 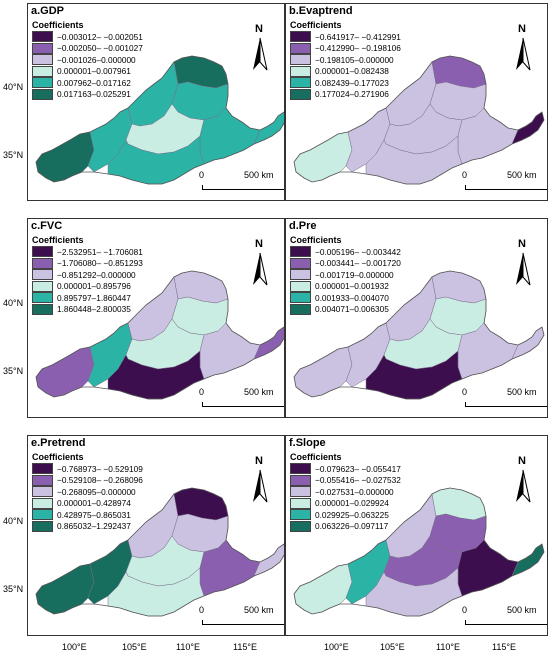 What do you see at coordinates (94, 71) in the screenshot?
I see `legend-label: 0.000001–0.007961` at bounding box center [94, 71].